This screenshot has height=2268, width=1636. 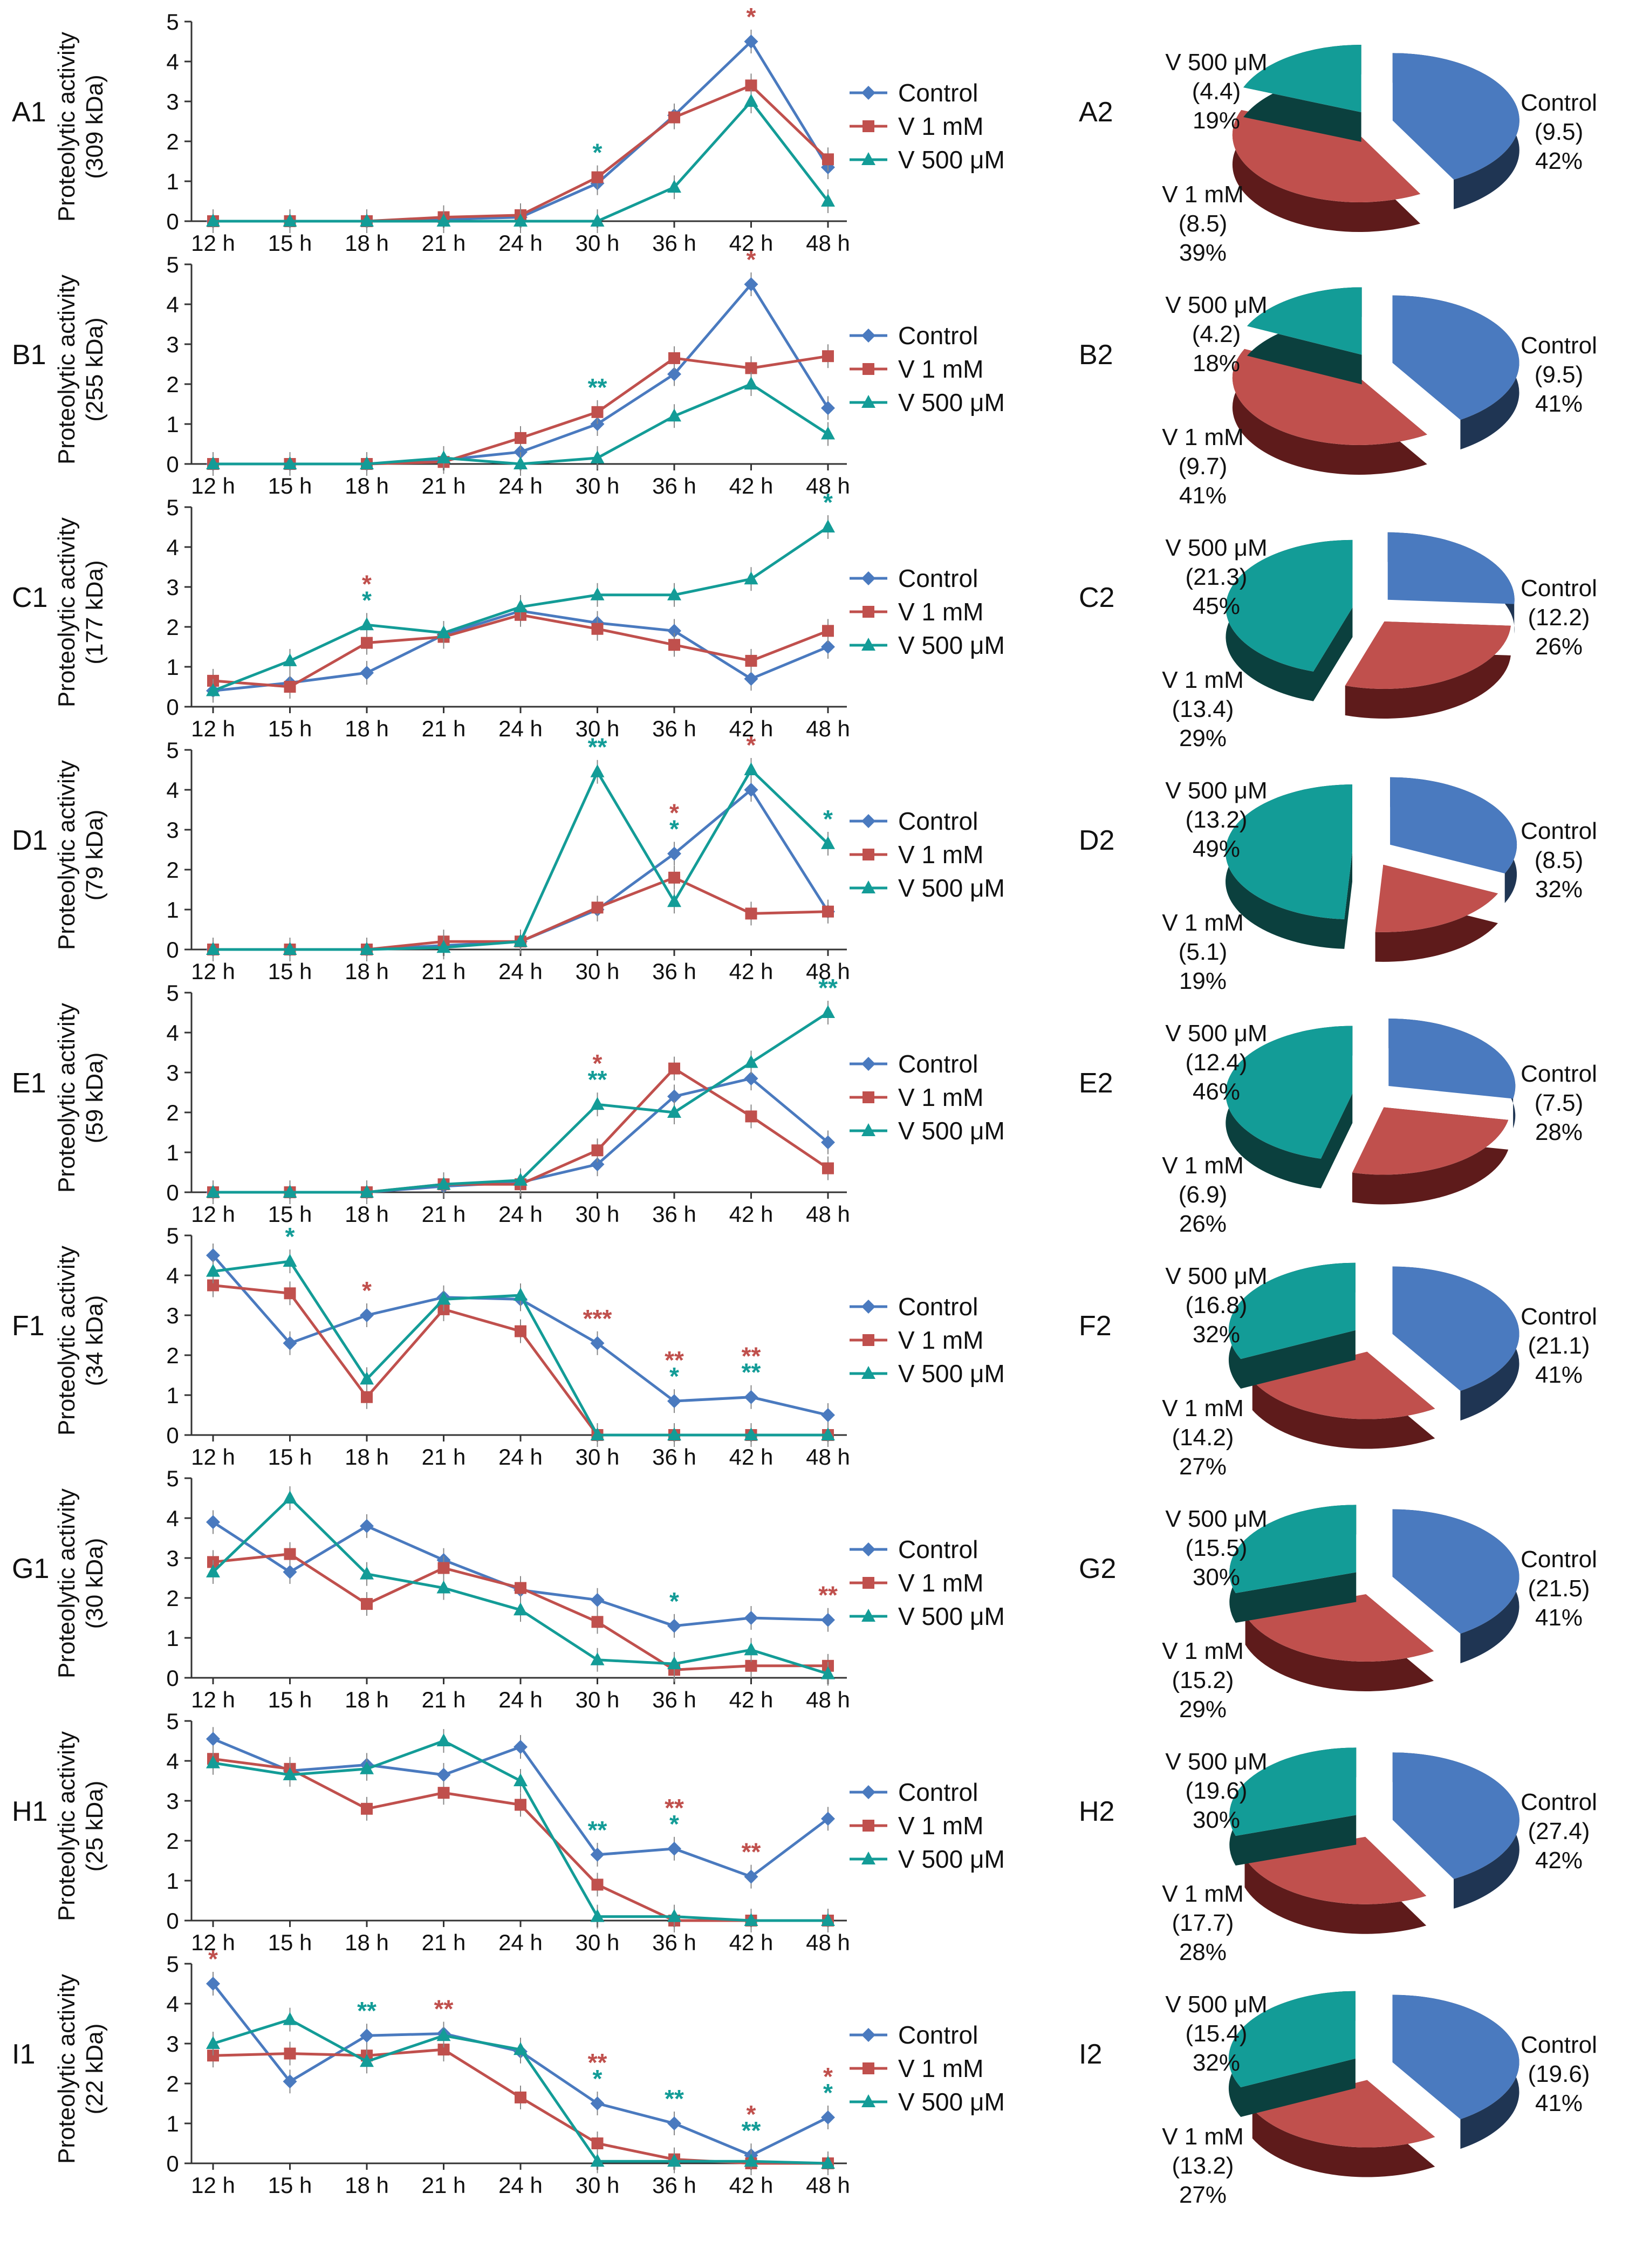 I want to click on pie-label-v500uM: V 500 μM (15.4) 32%, so click(x=1216, y=2033).